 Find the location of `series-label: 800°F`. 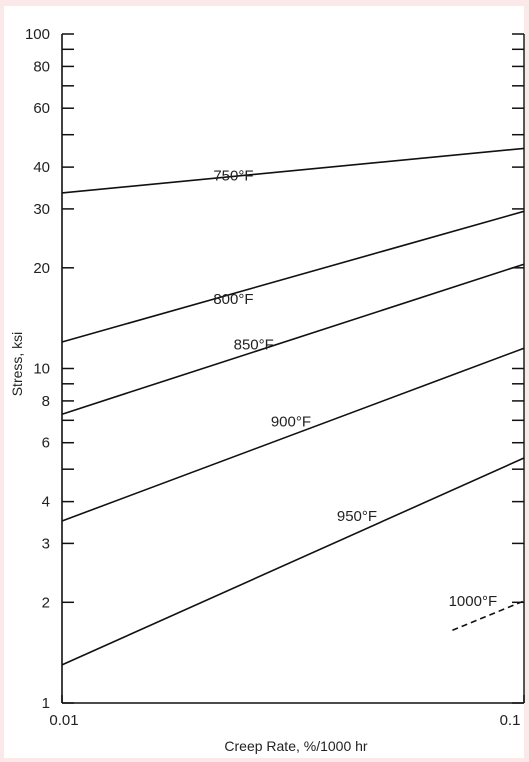

series-label: 800°F is located at coordinates (233, 299).